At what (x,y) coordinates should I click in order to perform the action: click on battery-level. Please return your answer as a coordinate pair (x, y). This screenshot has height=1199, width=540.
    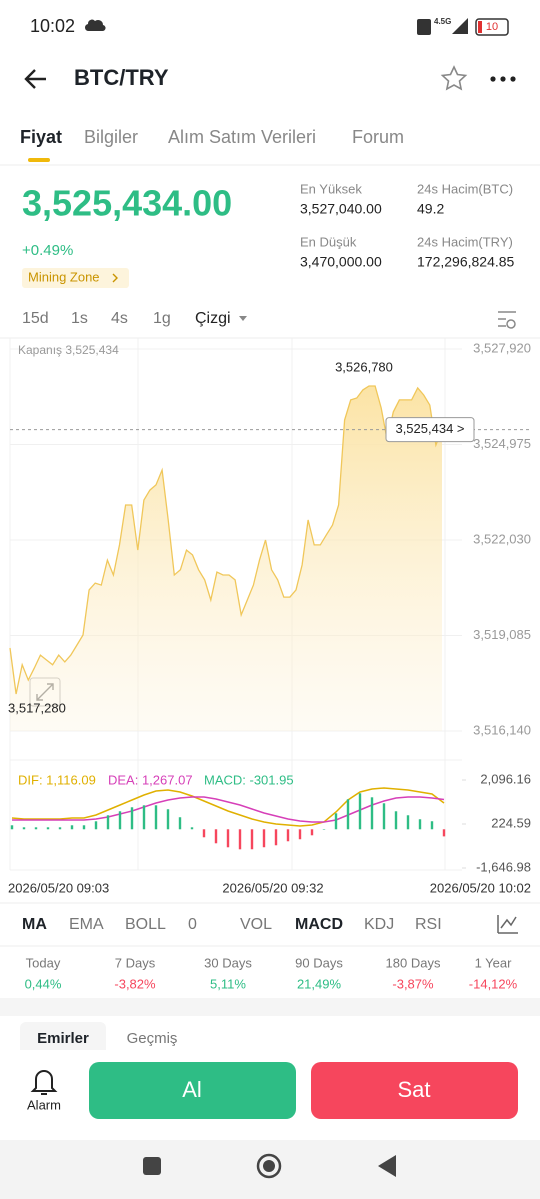
    Looking at the image, I should click on (480, 27).